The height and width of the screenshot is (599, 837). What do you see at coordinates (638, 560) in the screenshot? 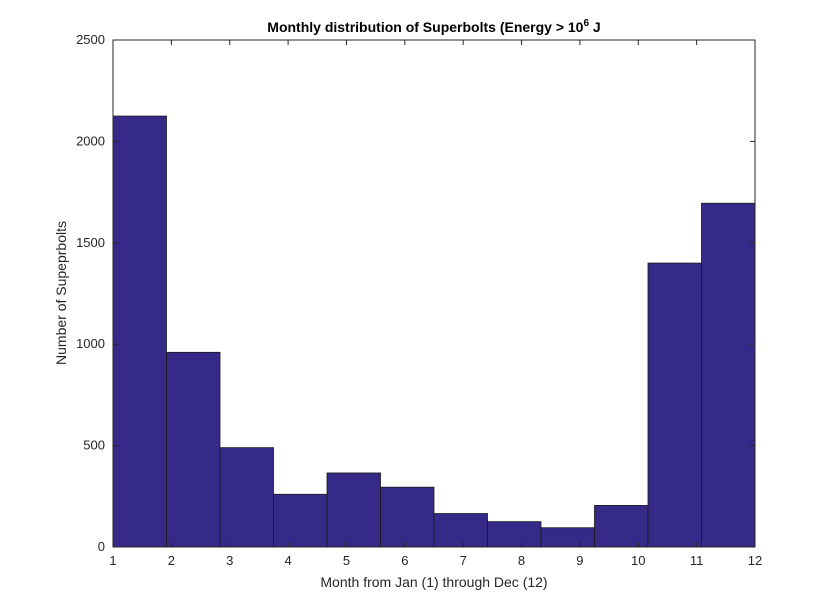
I see `x-tick-label-10: 10` at bounding box center [638, 560].